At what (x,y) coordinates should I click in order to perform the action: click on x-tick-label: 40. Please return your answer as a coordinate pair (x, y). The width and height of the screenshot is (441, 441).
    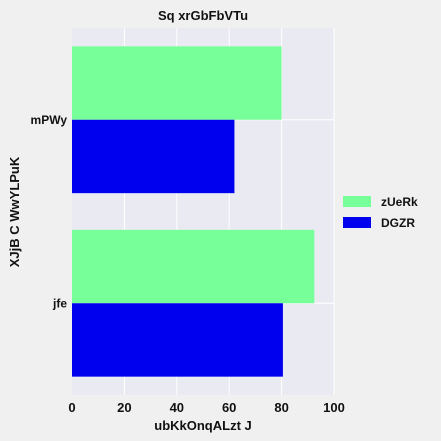
    Looking at the image, I should click on (177, 407).